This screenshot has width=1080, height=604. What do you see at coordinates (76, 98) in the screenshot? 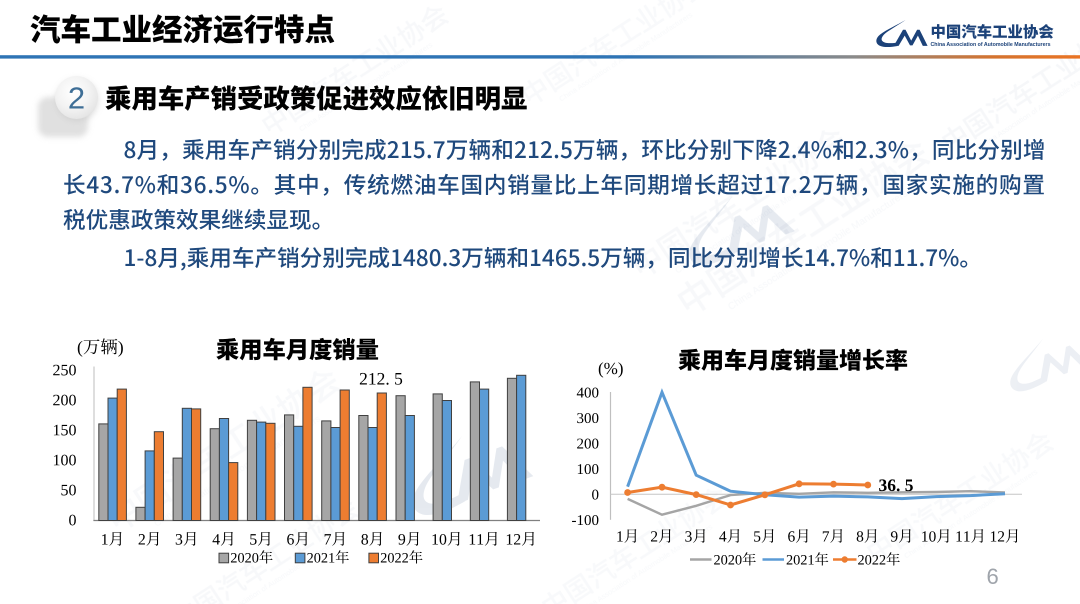
I see `svg-text: 2` at bounding box center [76, 98].